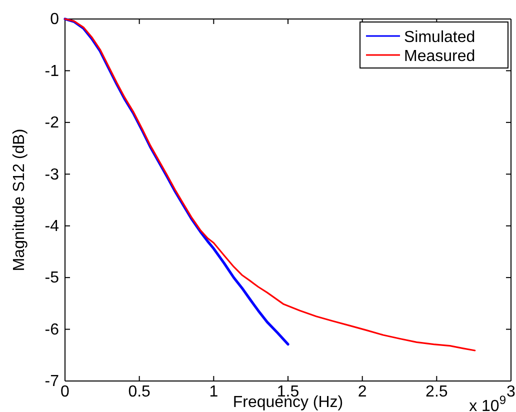 The image size is (516, 412). I want to click on legend-label: Measured, so click(440, 56).